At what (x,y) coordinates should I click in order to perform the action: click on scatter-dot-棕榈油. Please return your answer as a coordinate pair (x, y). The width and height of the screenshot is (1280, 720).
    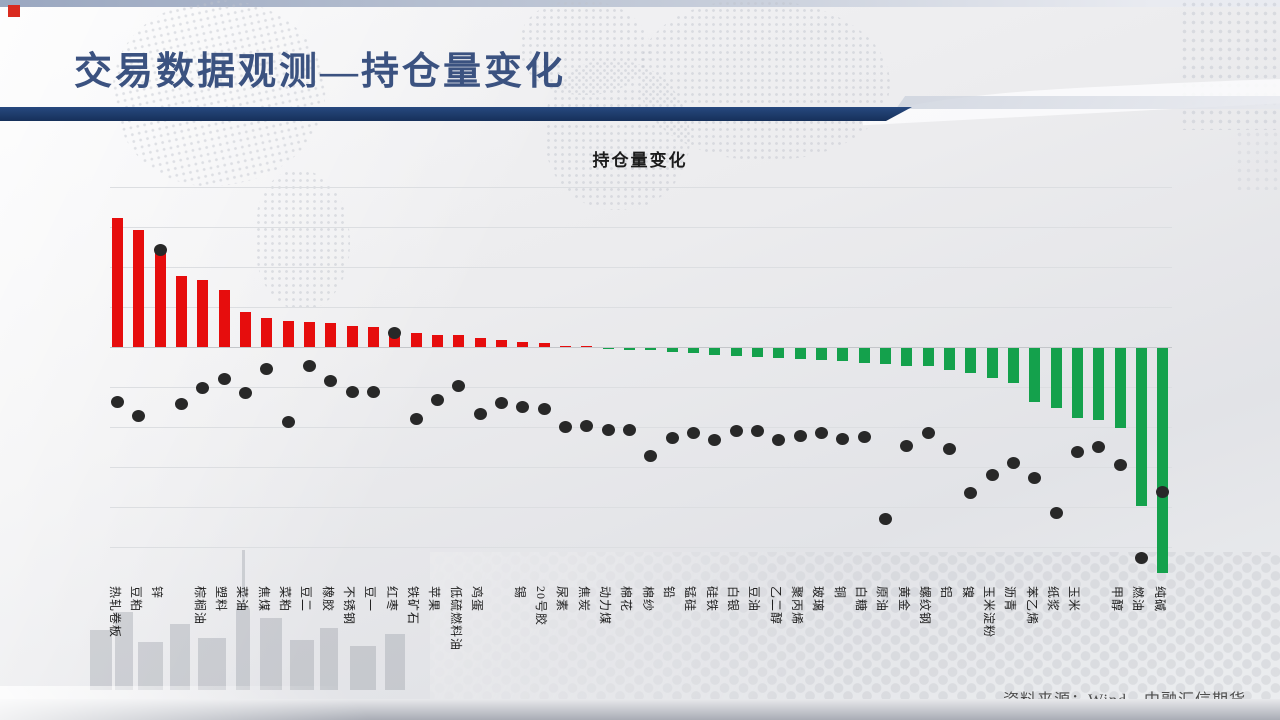
    Looking at the image, I should click on (203, 388).